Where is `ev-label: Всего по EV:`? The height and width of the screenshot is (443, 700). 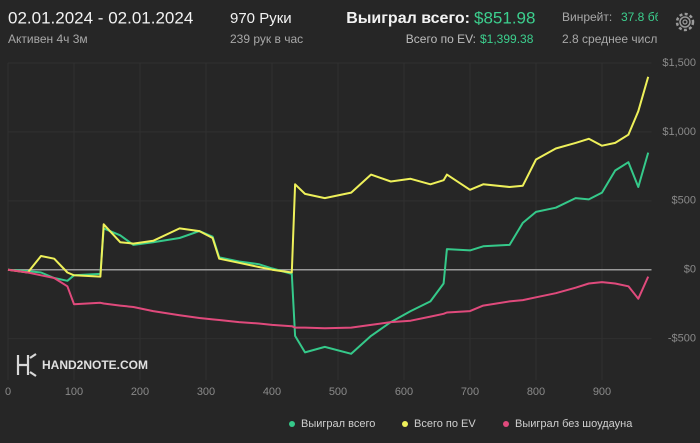 ev-label: Всего по EV: is located at coordinates (441, 39).